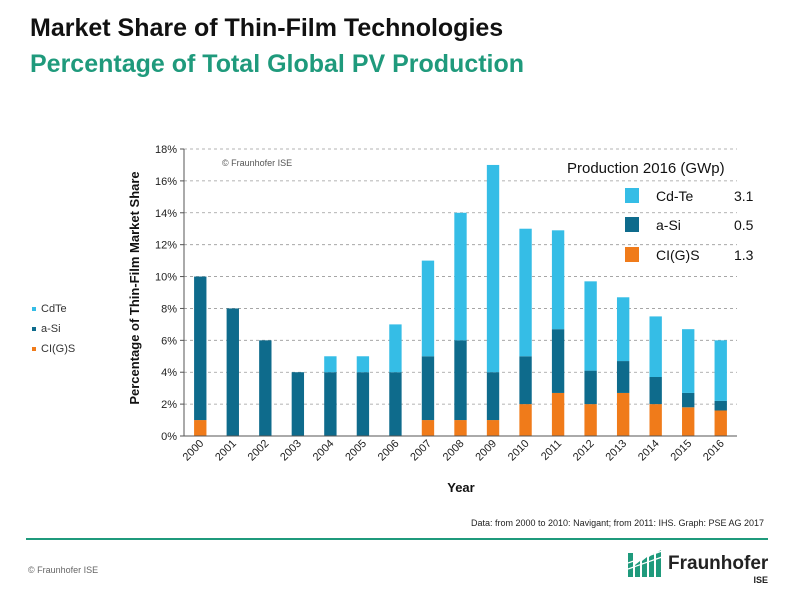 The height and width of the screenshot is (600, 790). What do you see at coordinates (649, 451) in the screenshot?
I see `x-tick-label: 2014` at bounding box center [649, 451].